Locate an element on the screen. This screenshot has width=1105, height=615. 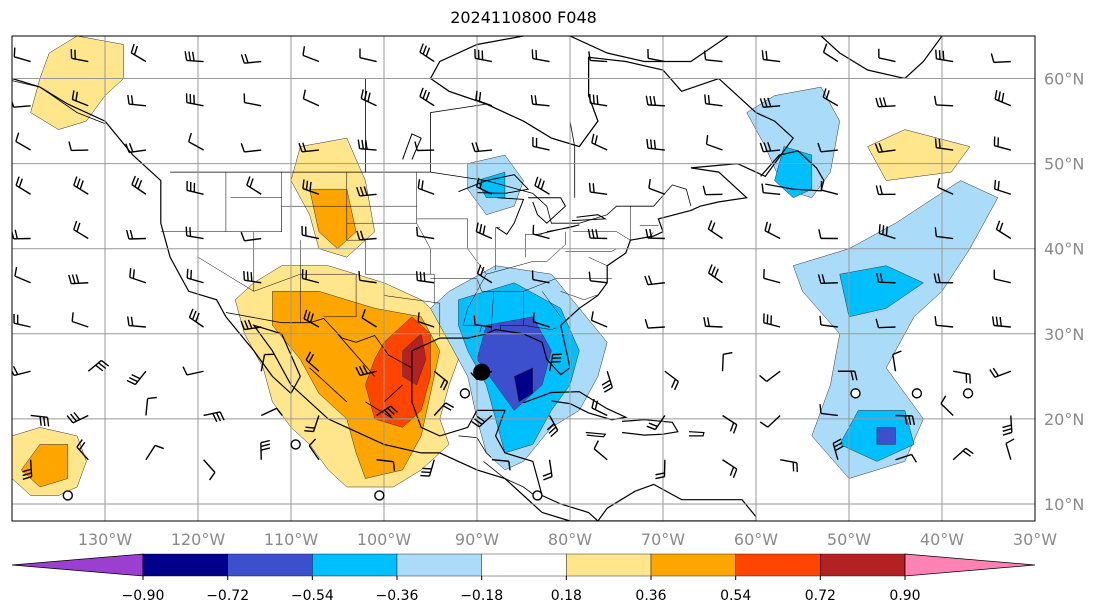
colorbar-label: −0.90 is located at coordinates (143, 596).